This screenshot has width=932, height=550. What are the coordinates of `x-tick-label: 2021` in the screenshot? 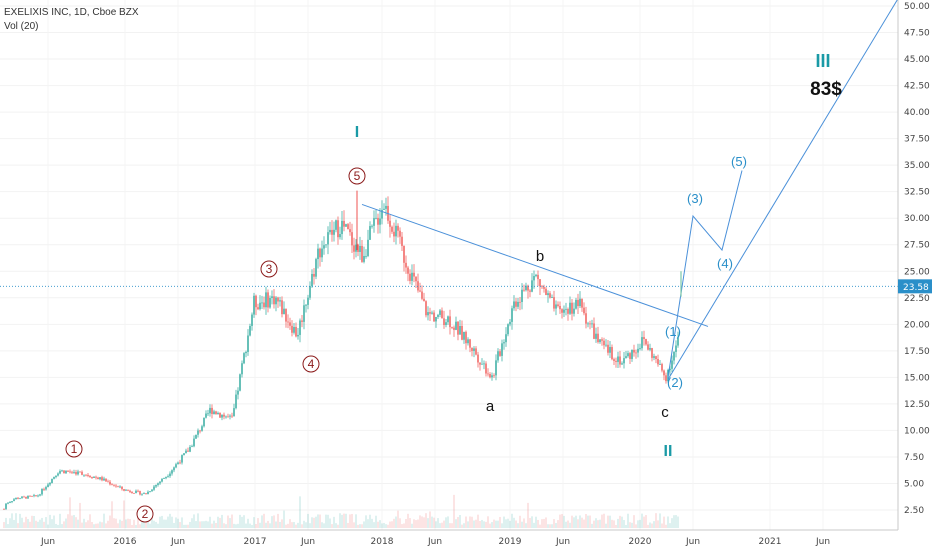 It's located at (770, 542).